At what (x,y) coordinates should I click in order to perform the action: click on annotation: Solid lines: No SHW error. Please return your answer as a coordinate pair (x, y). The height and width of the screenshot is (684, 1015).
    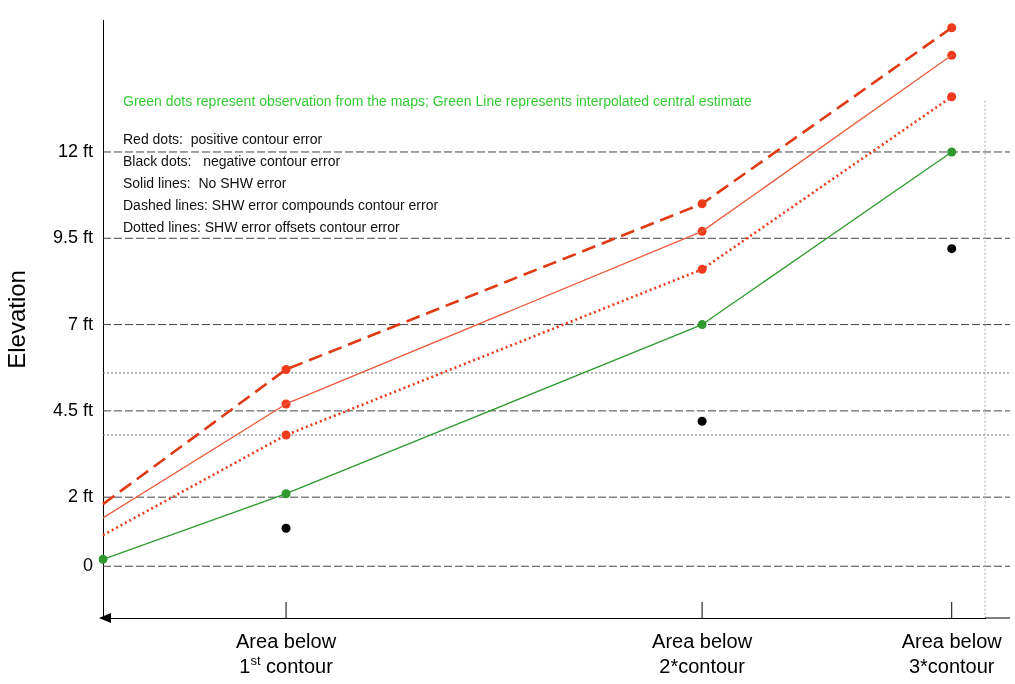
    Looking at the image, I should click on (205, 183).